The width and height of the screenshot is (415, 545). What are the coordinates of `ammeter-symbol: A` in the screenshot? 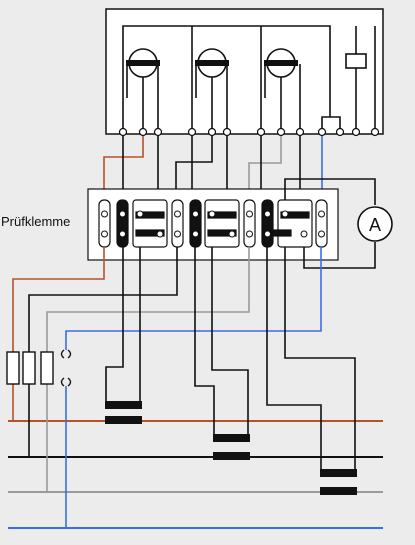 It's located at (375, 225).